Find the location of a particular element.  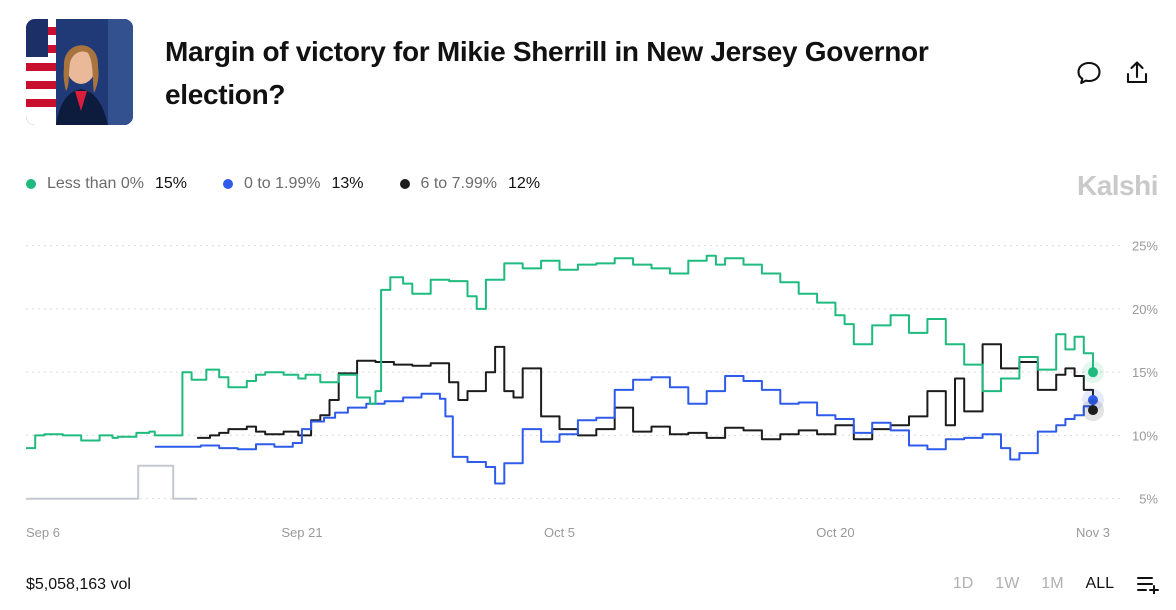

range-tab-all: ALL is located at coordinates (1099, 583).